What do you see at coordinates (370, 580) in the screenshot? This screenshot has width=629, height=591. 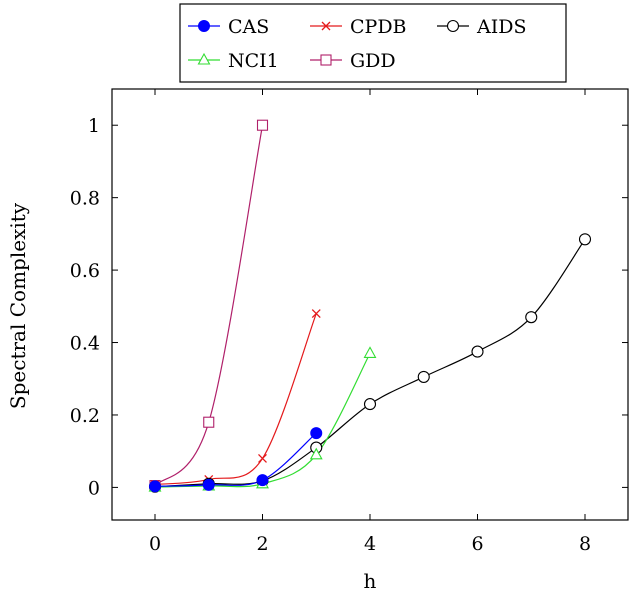 I see `x-axis-title: h` at bounding box center [370, 580].